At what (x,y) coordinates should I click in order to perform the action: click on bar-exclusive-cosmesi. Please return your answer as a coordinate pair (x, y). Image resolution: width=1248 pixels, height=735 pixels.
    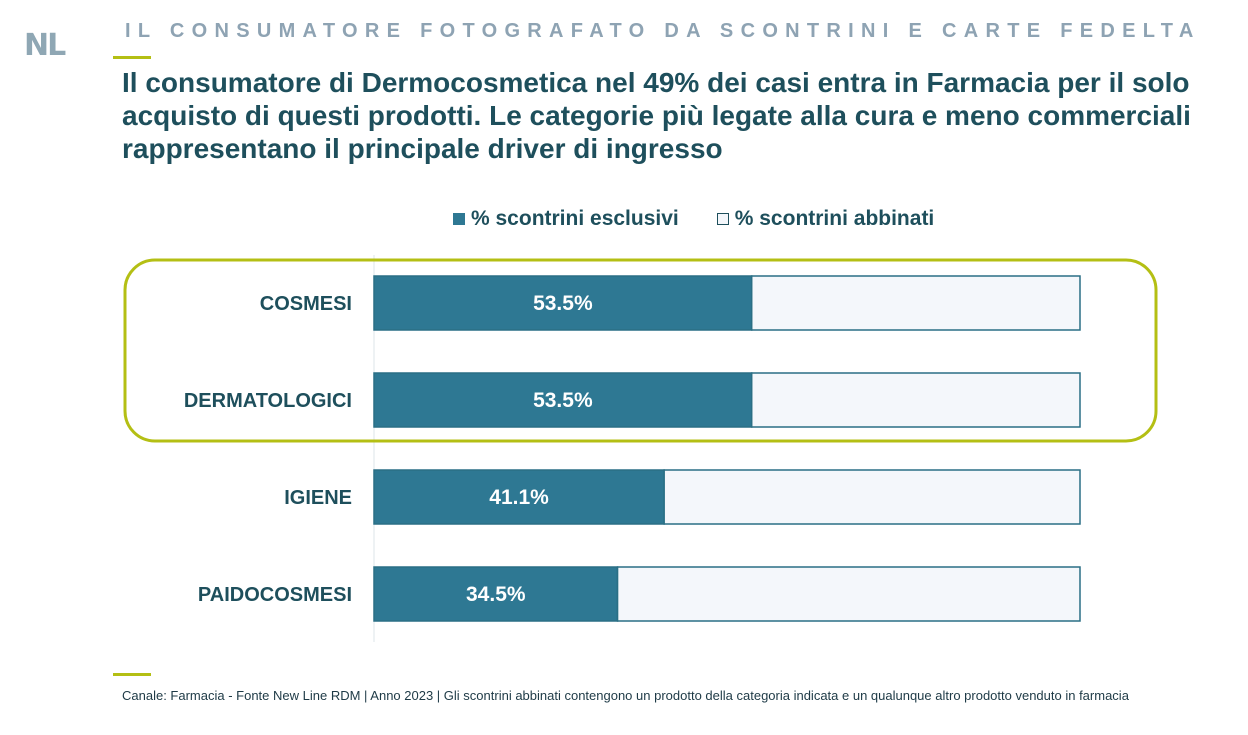
    Looking at the image, I should click on (563, 303).